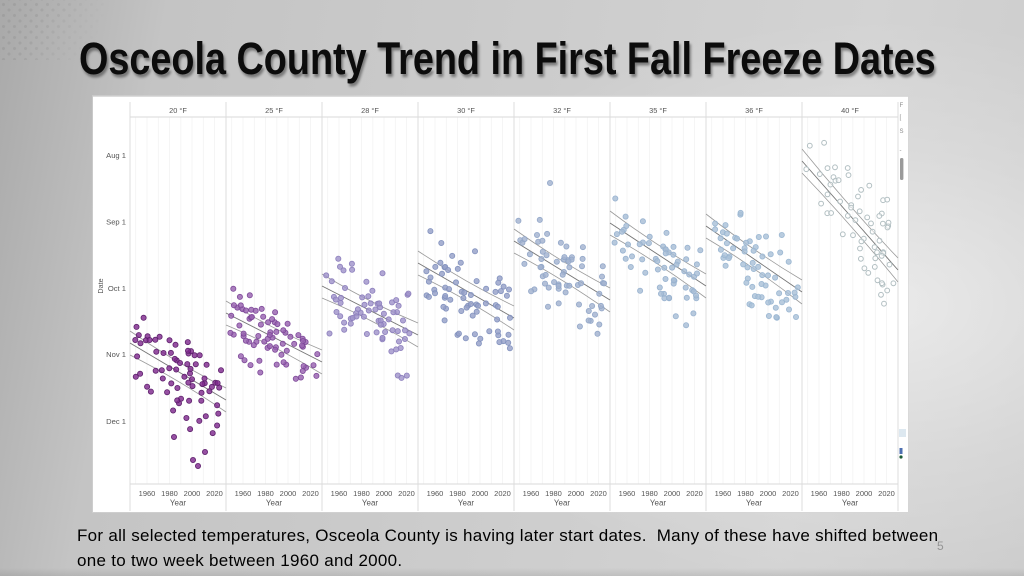  Describe the element at coordinates (178, 110) in the screenshot. I see `svg-text: 20 °F` at that location.